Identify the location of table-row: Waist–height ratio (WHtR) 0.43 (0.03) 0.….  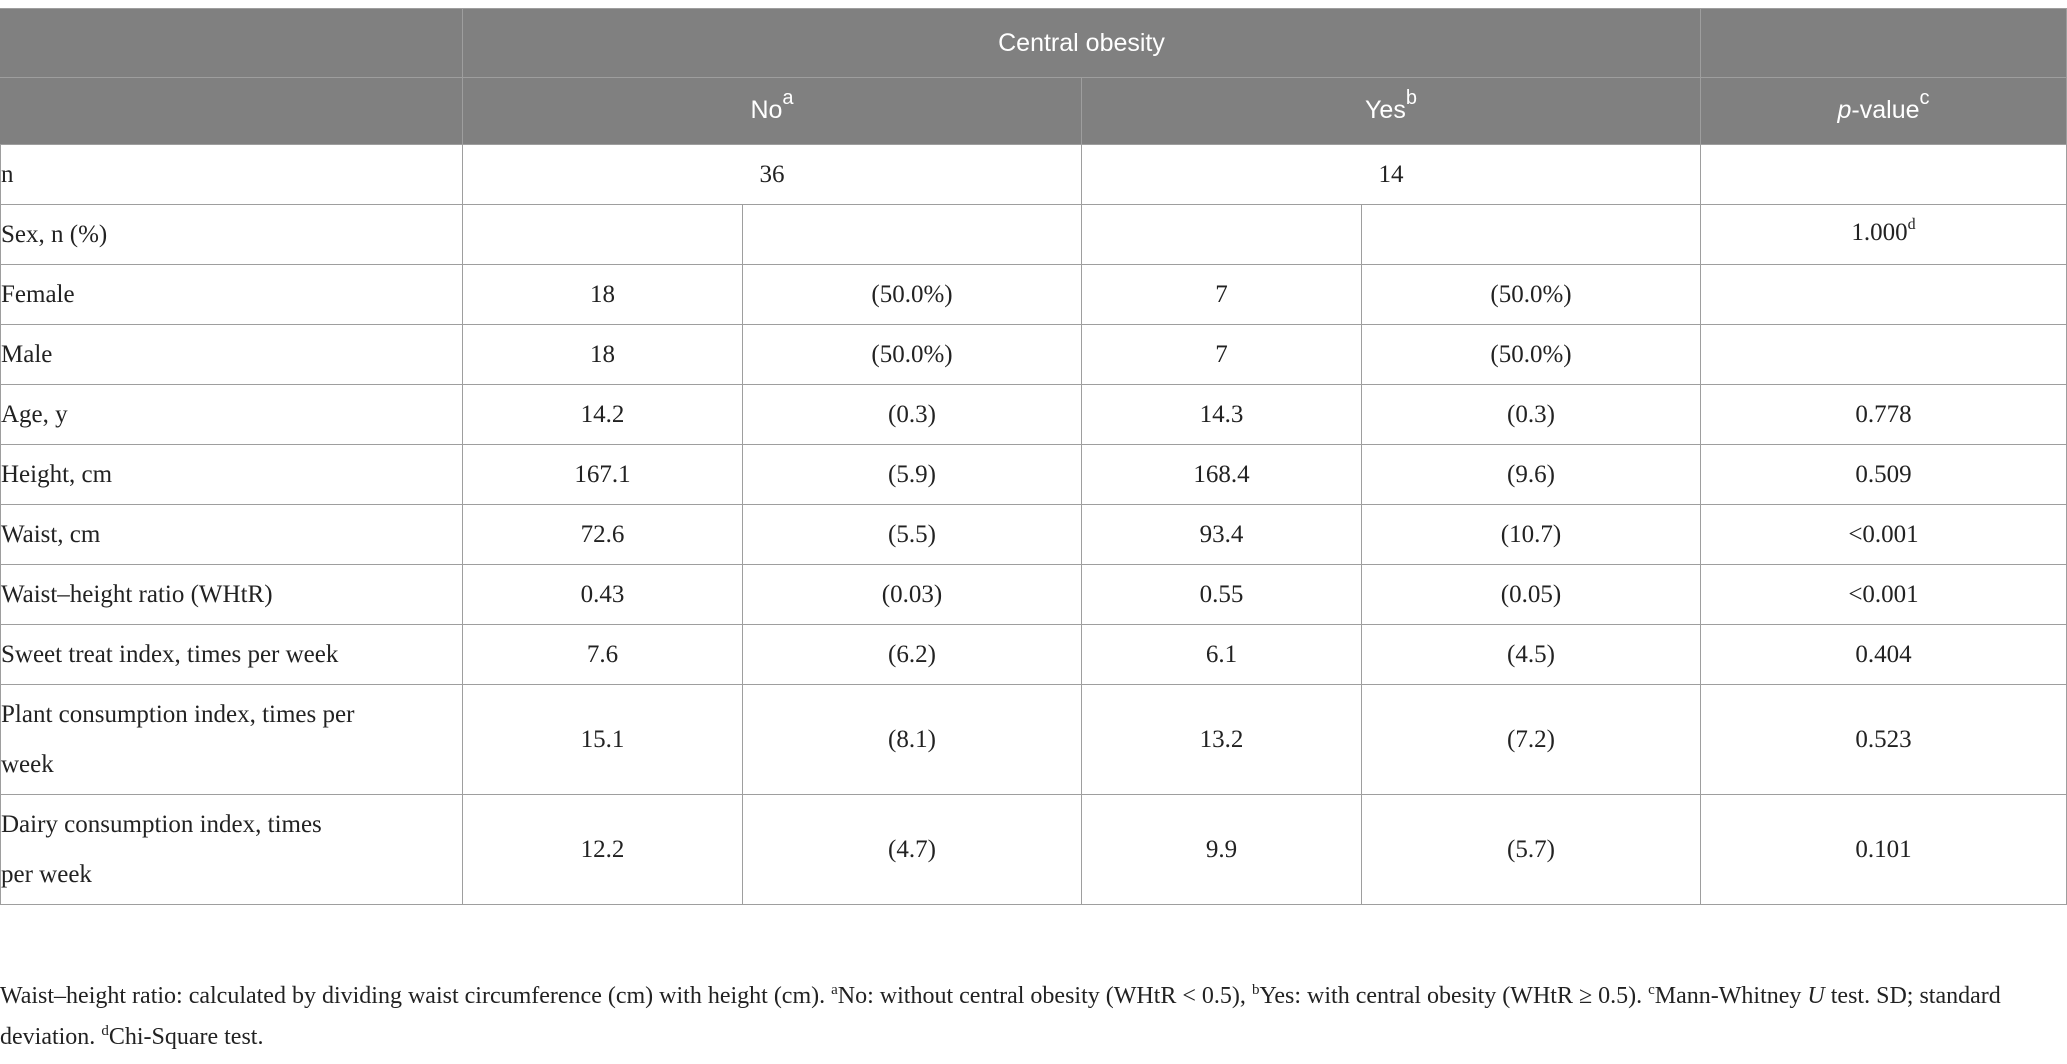
(1033, 594).